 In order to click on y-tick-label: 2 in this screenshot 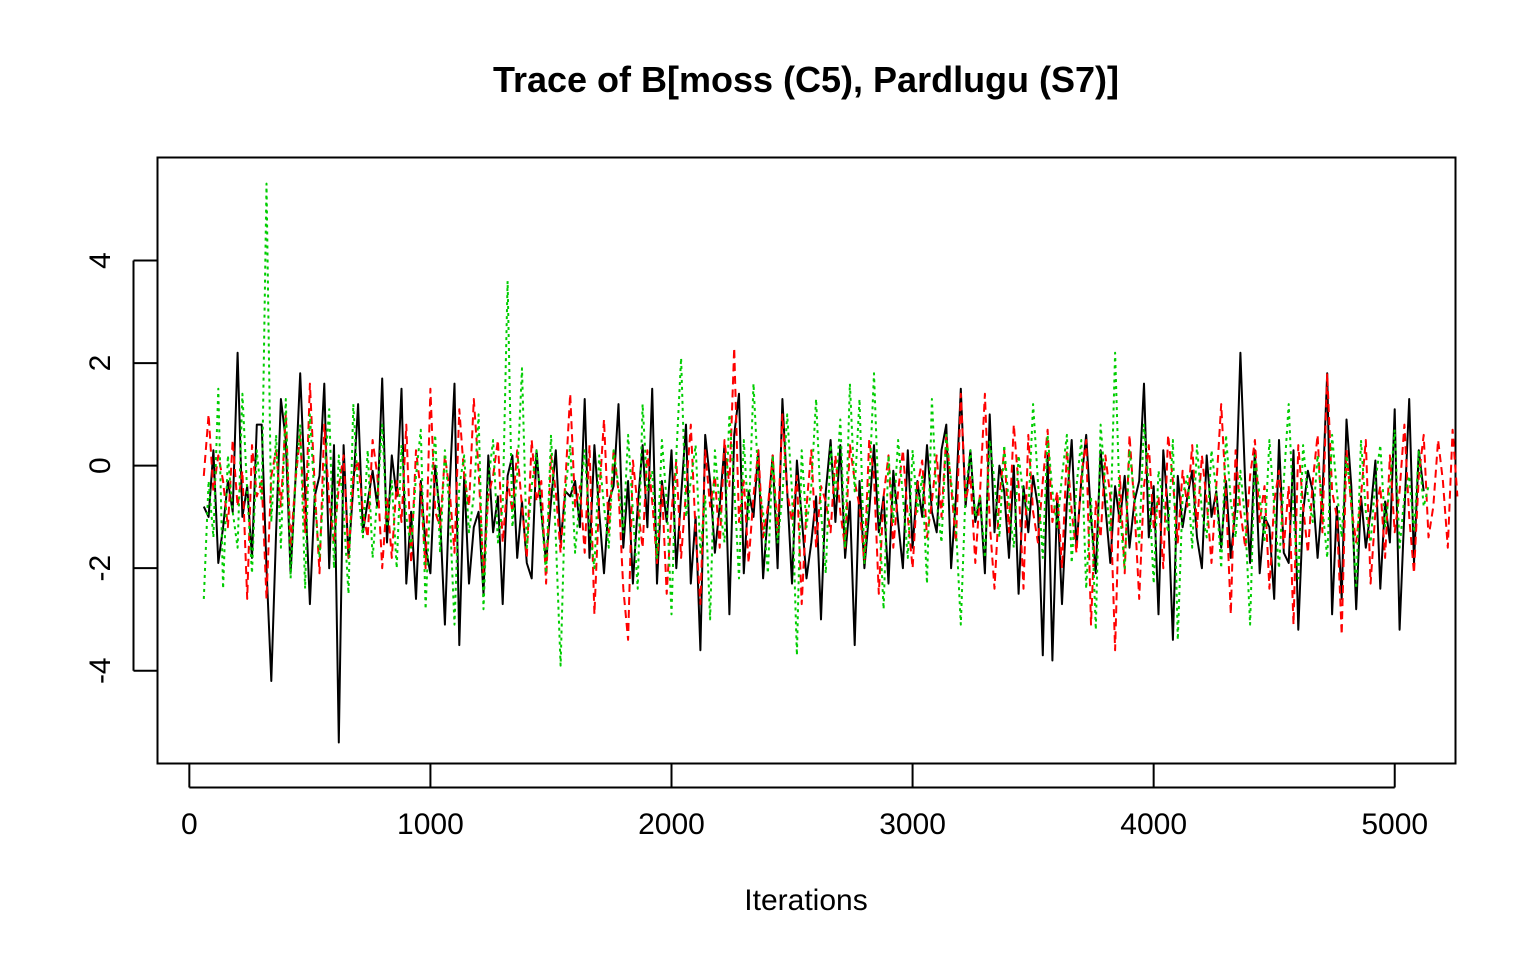, I will do `click(100, 363)`.